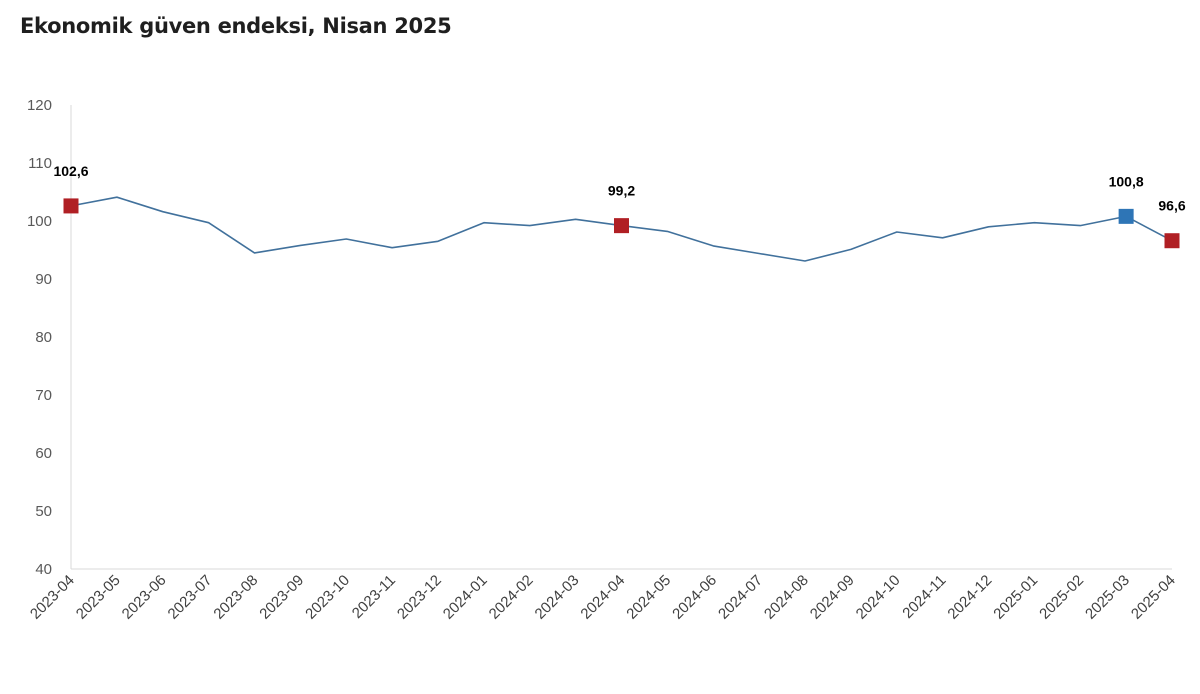 This screenshot has height=694, width=1200. What do you see at coordinates (621, 191) in the screenshot?
I see `data-label: 99,2` at bounding box center [621, 191].